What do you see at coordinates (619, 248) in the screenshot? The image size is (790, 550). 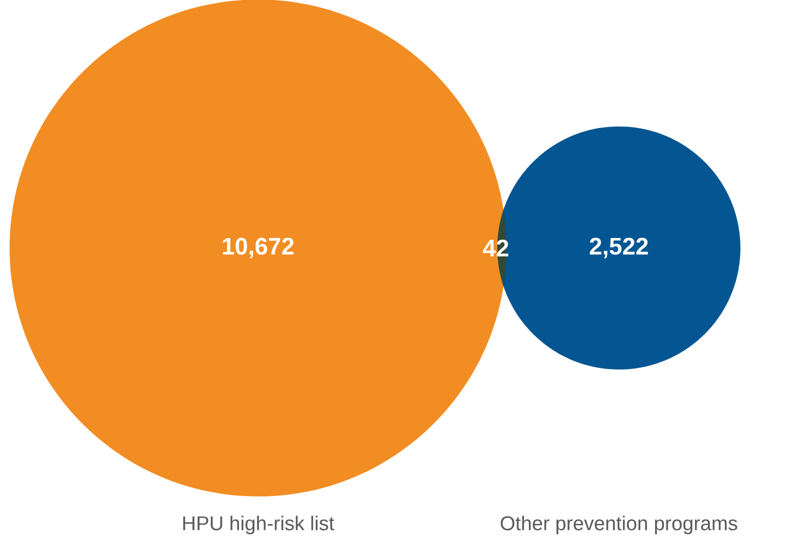 I see `data-label: 2,522` at bounding box center [619, 248].